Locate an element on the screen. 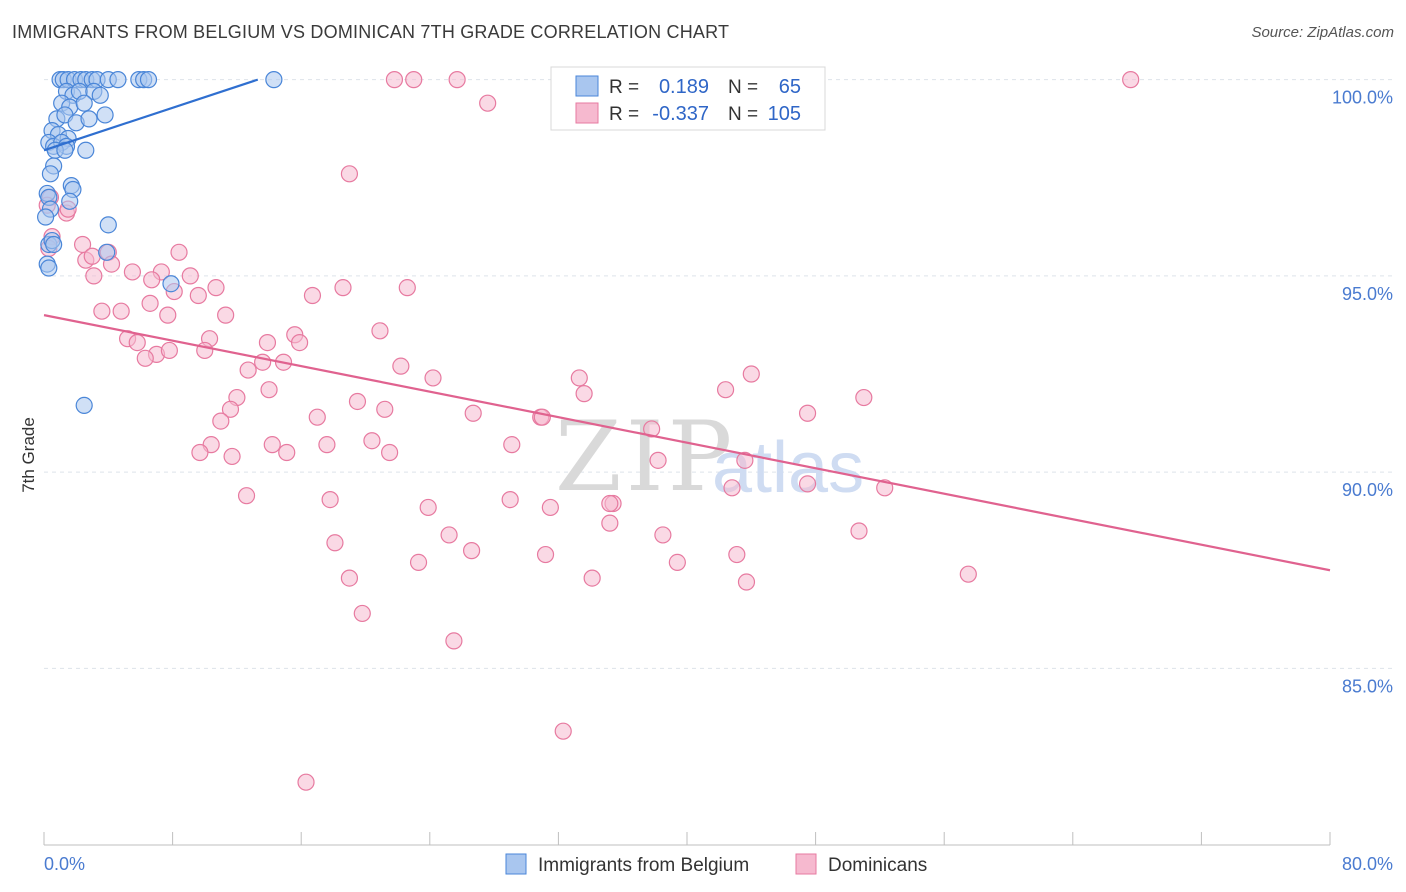  y-tick-label-3: 100.0% is located at coordinates (1362, 98).